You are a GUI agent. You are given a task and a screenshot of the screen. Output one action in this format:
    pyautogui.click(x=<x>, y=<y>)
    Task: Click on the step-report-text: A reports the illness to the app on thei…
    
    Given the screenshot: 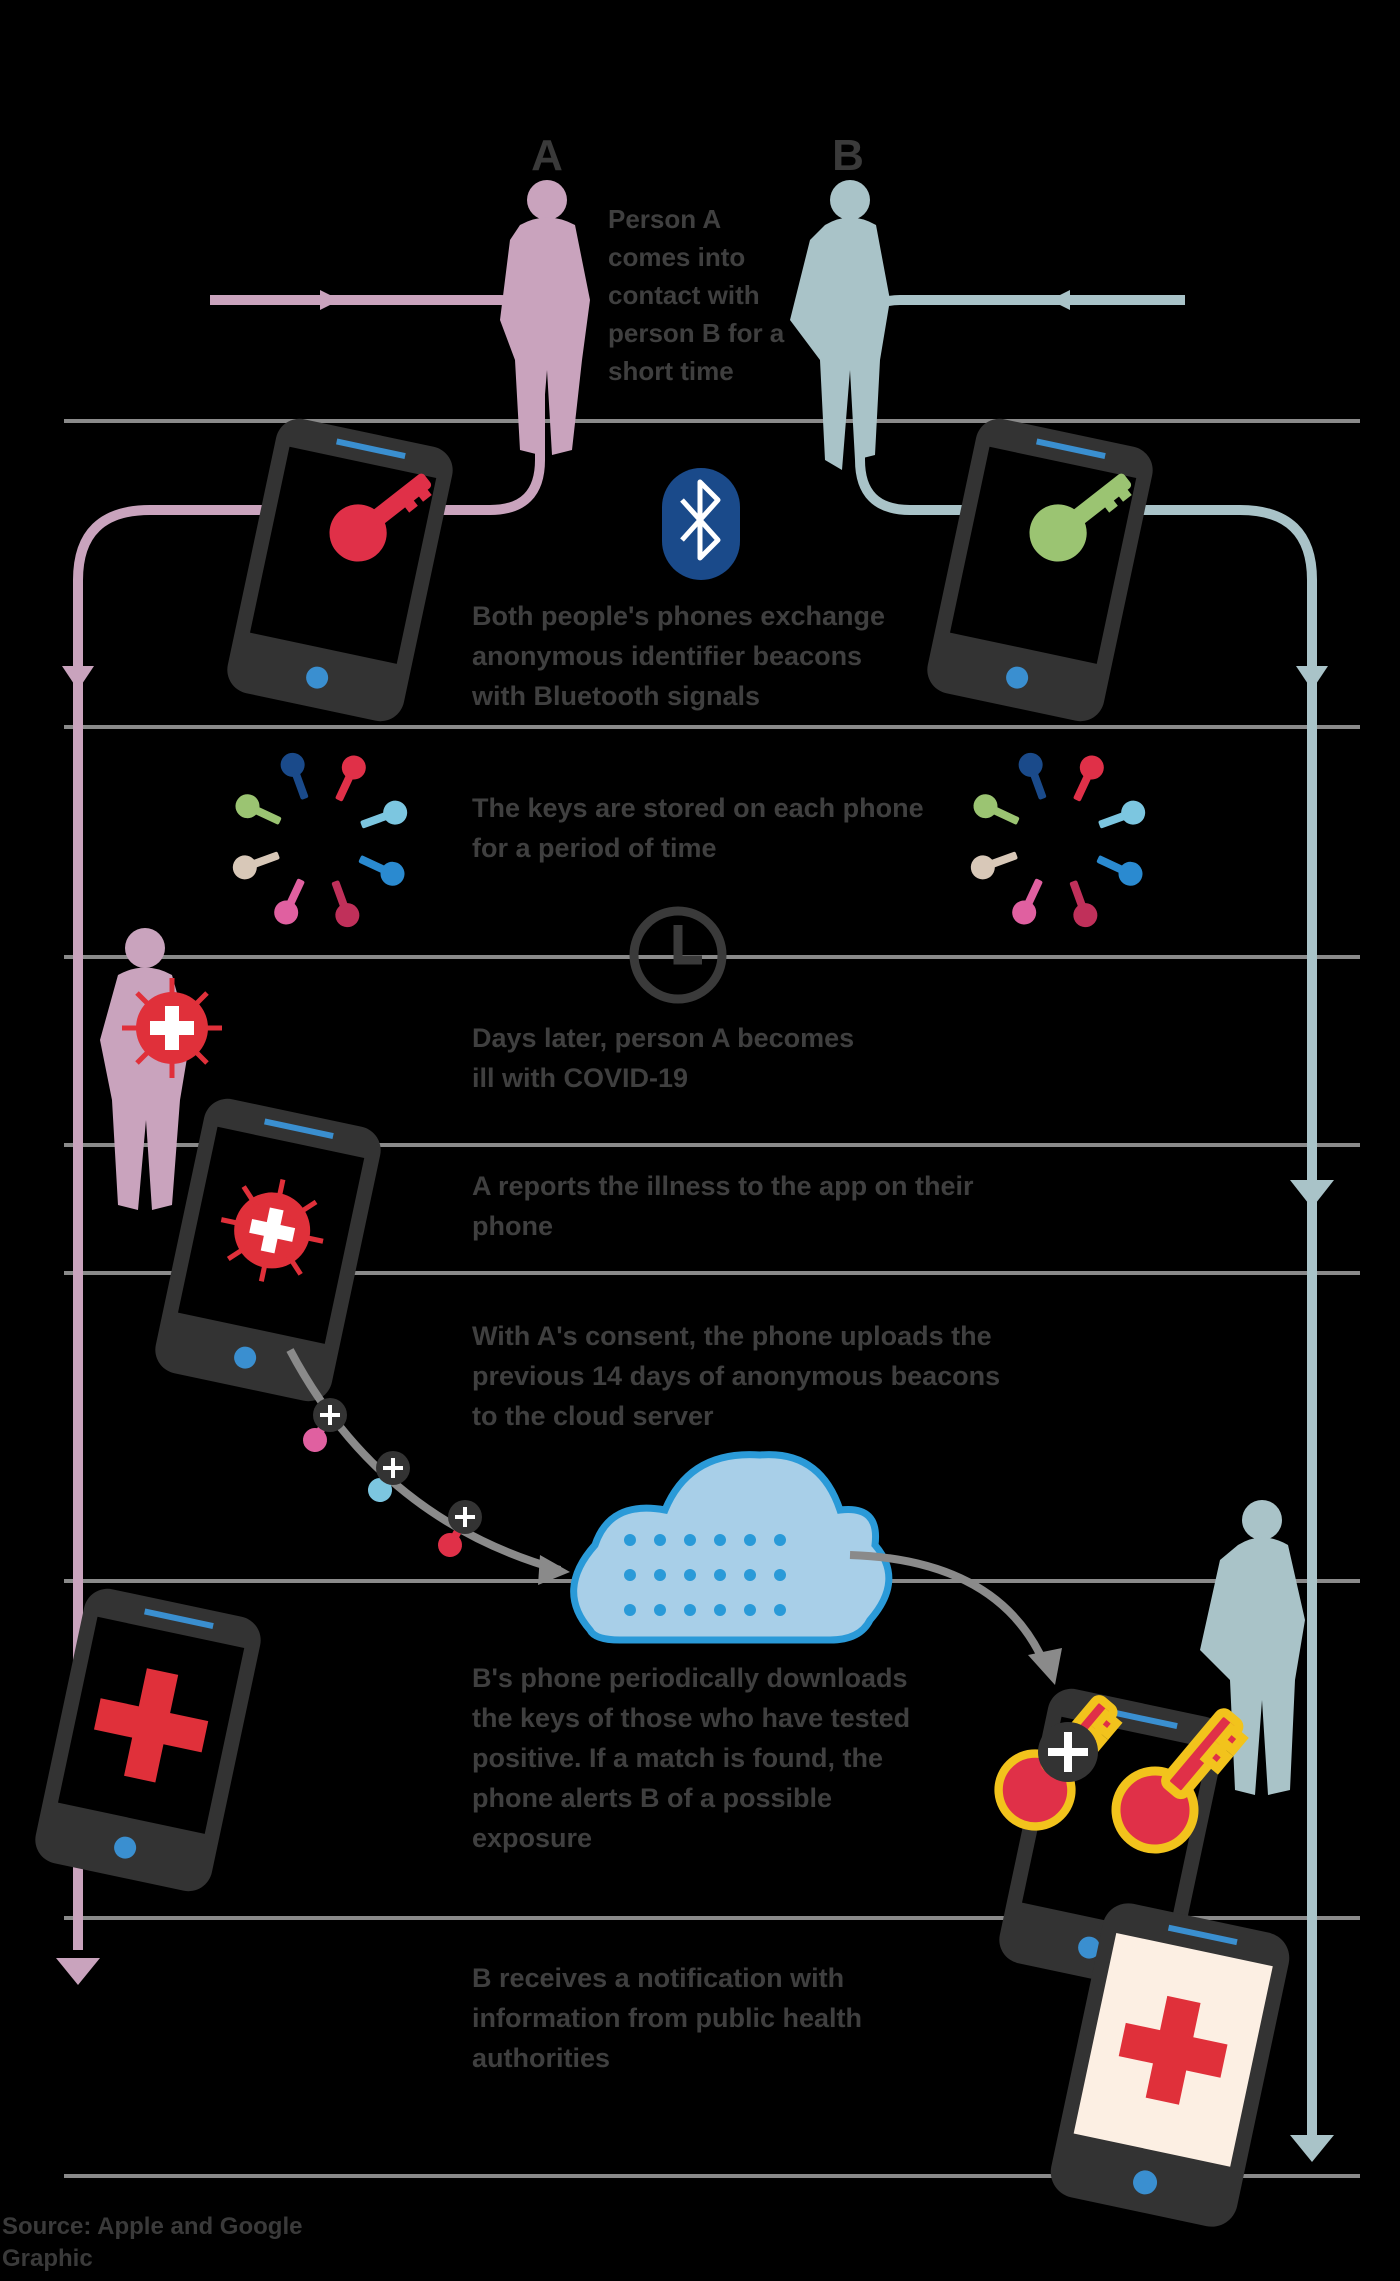 What is the action you would take?
    pyautogui.click(x=723, y=1206)
    